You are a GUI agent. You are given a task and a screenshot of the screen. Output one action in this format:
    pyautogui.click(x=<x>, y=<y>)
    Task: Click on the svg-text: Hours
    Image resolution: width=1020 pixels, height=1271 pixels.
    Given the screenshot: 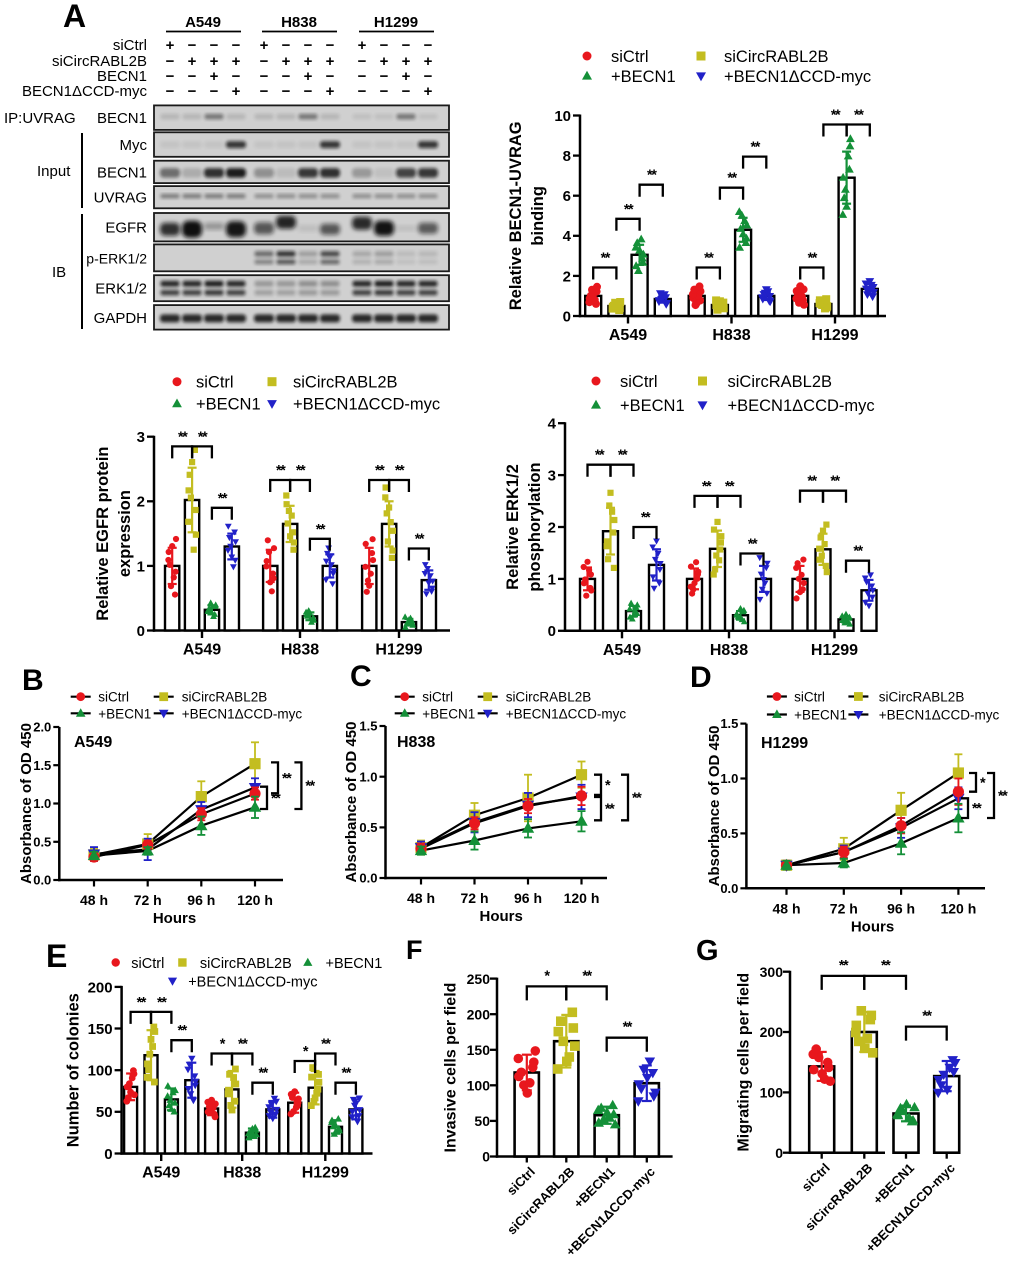 What is the action you would take?
    pyautogui.click(x=174, y=918)
    